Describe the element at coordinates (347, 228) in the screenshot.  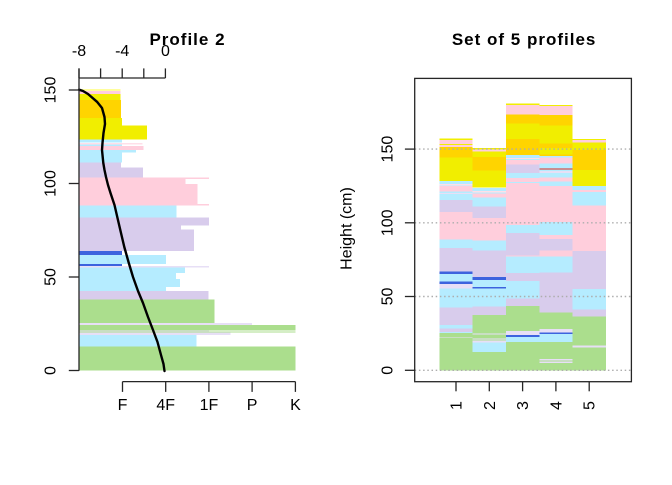
I see `svg-text: Height (cm)` at that location.